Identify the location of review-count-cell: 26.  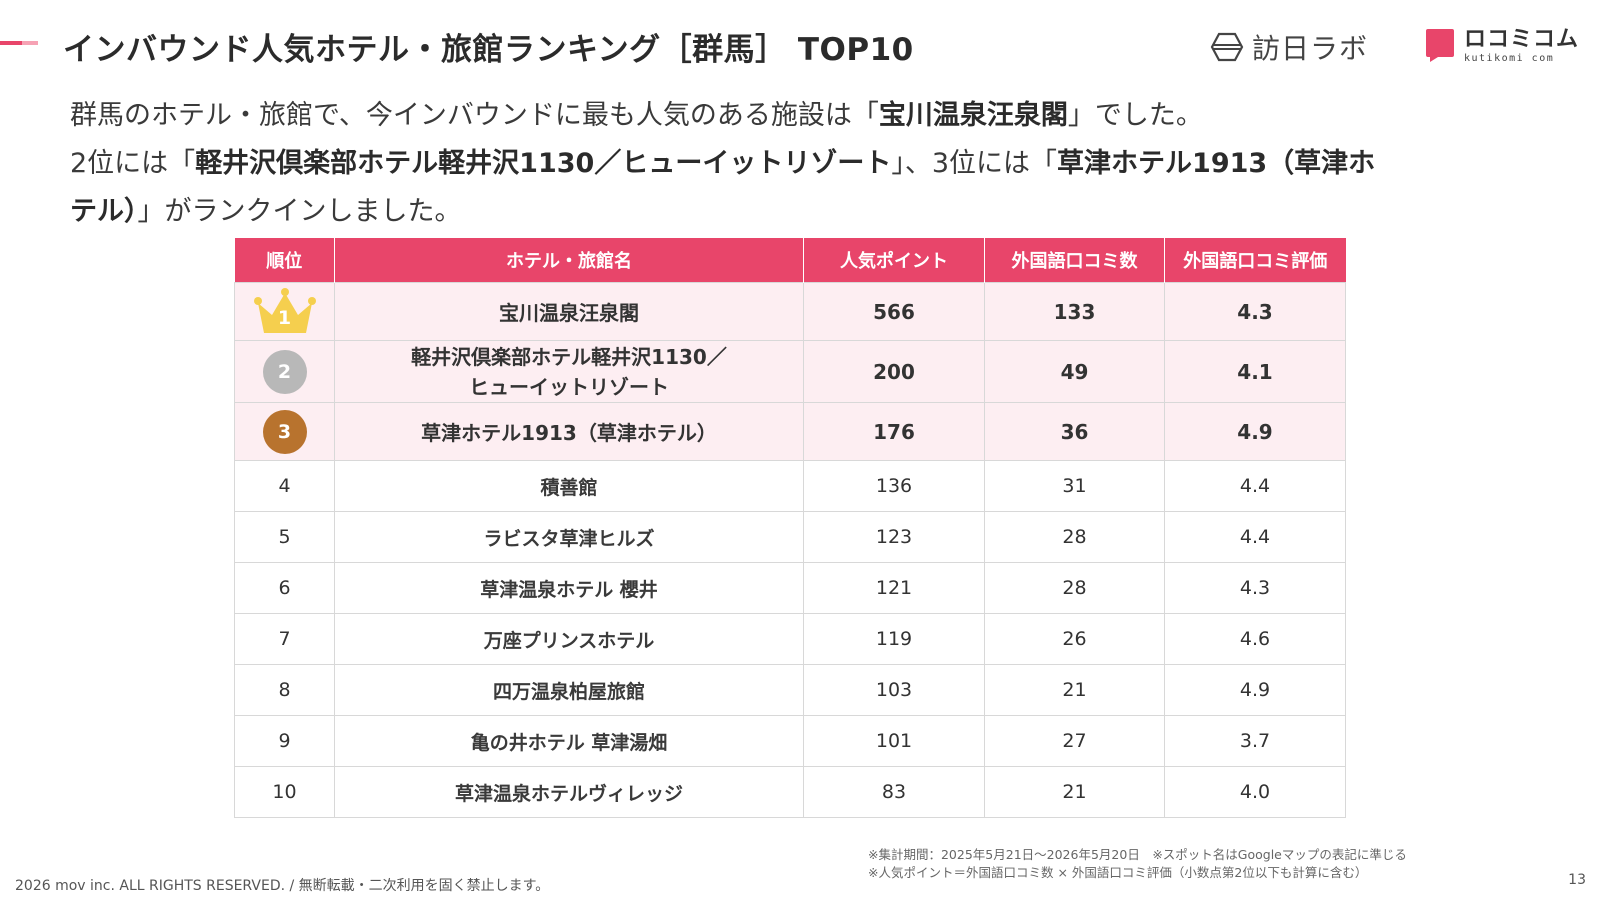
(1074, 639).